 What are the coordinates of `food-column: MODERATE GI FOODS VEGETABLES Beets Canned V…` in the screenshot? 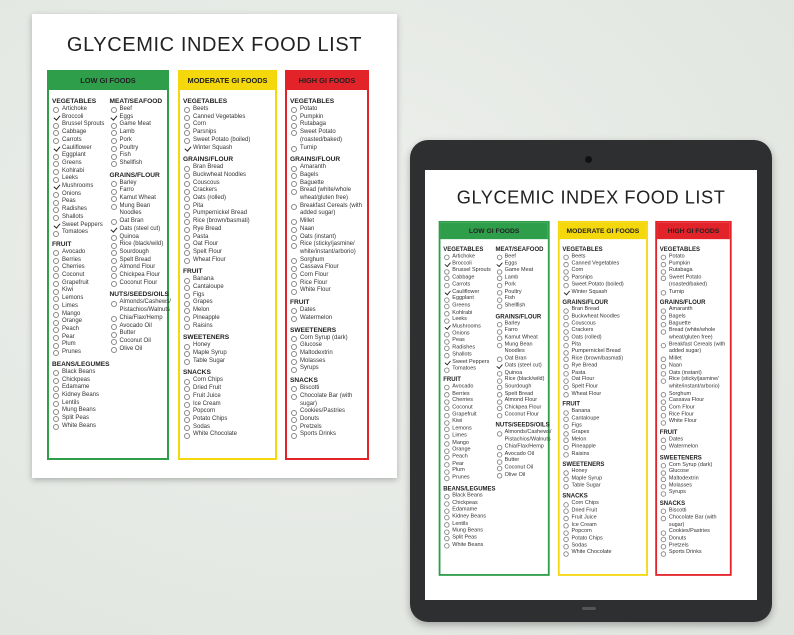 It's located at (602, 398).